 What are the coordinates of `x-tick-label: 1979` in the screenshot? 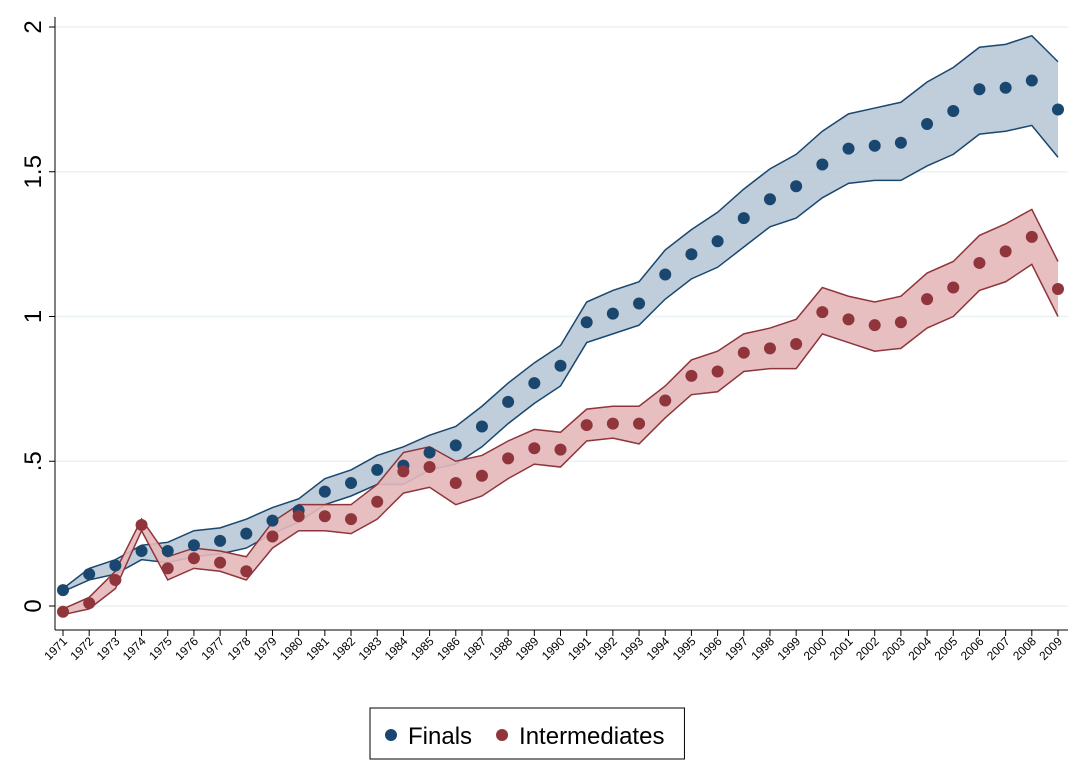 It's located at (265, 648).